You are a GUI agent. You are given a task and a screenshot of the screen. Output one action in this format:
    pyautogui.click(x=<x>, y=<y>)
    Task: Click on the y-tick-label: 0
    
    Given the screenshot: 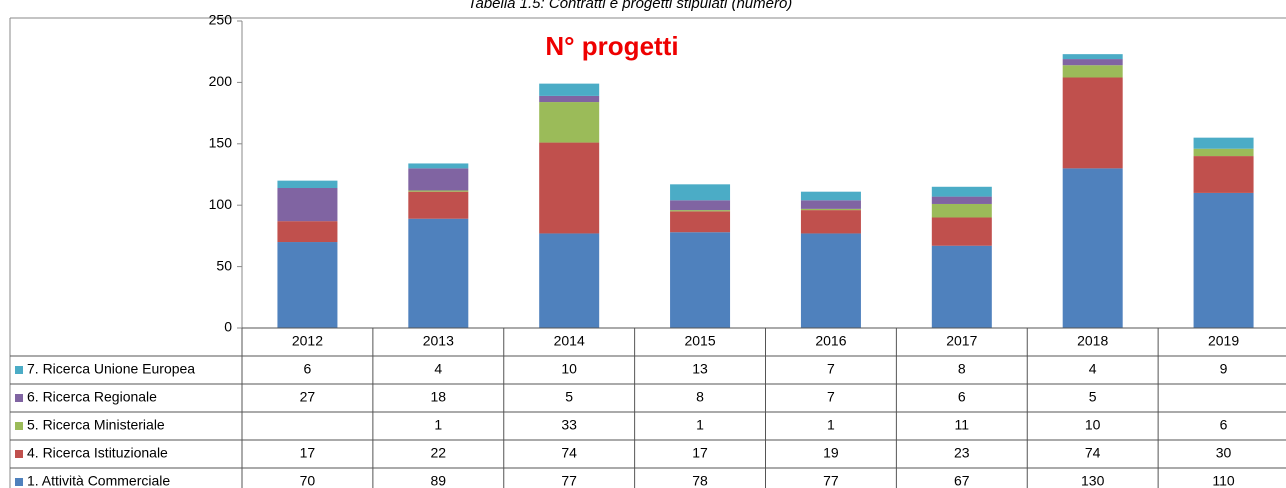 What is the action you would take?
    pyautogui.click(x=228, y=327)
    